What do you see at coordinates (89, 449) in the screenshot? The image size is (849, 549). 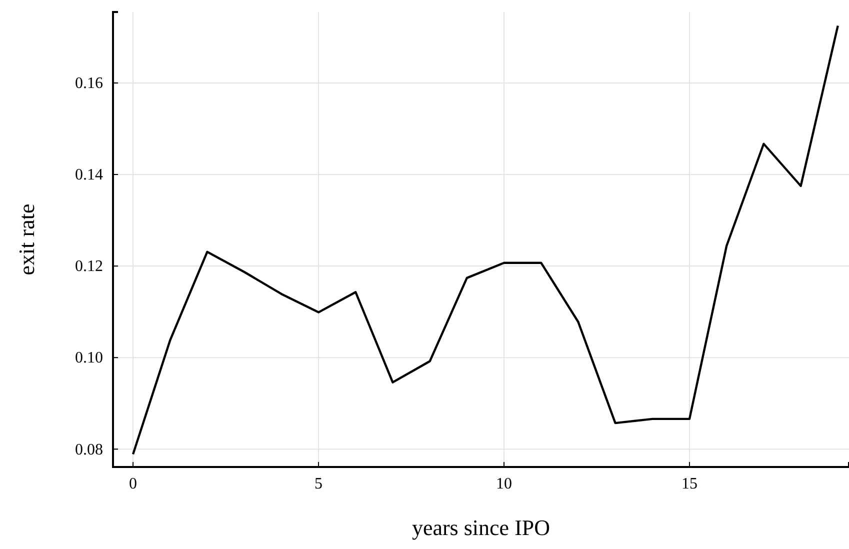 I see `y-tick-label: 0.08` at bounding box center [89, 449].